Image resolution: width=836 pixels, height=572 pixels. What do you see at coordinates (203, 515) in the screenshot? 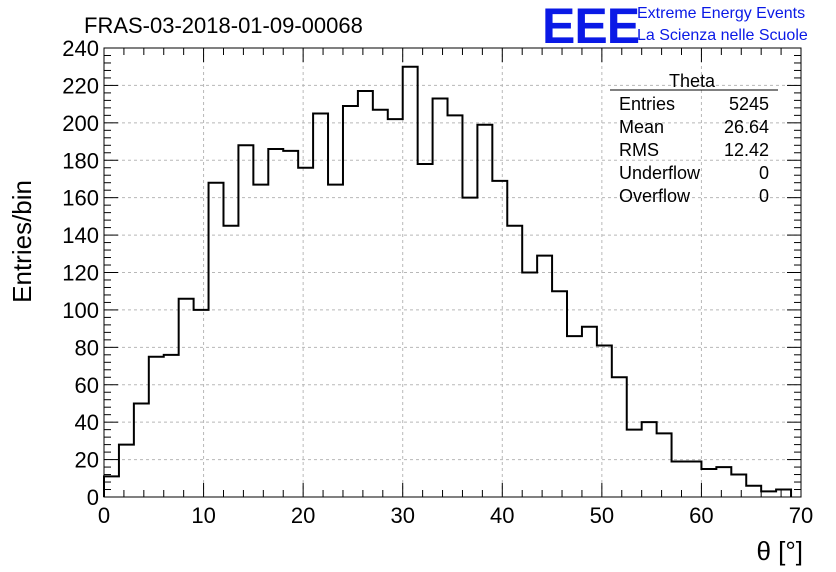
I see `x-tick-label: 10` at bounding box center [203, 515].